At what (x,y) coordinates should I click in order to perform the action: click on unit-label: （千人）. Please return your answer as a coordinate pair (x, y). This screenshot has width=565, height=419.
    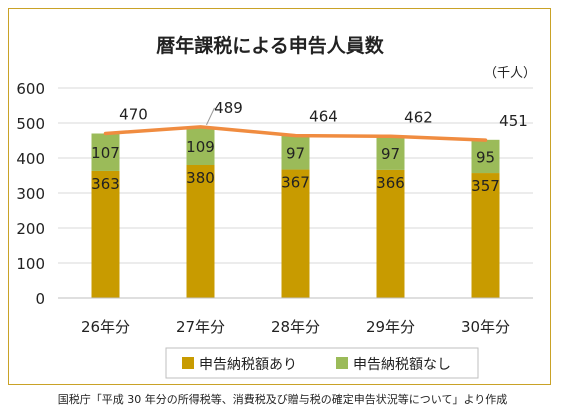
    Looking at the image, I should click on (510, 73).